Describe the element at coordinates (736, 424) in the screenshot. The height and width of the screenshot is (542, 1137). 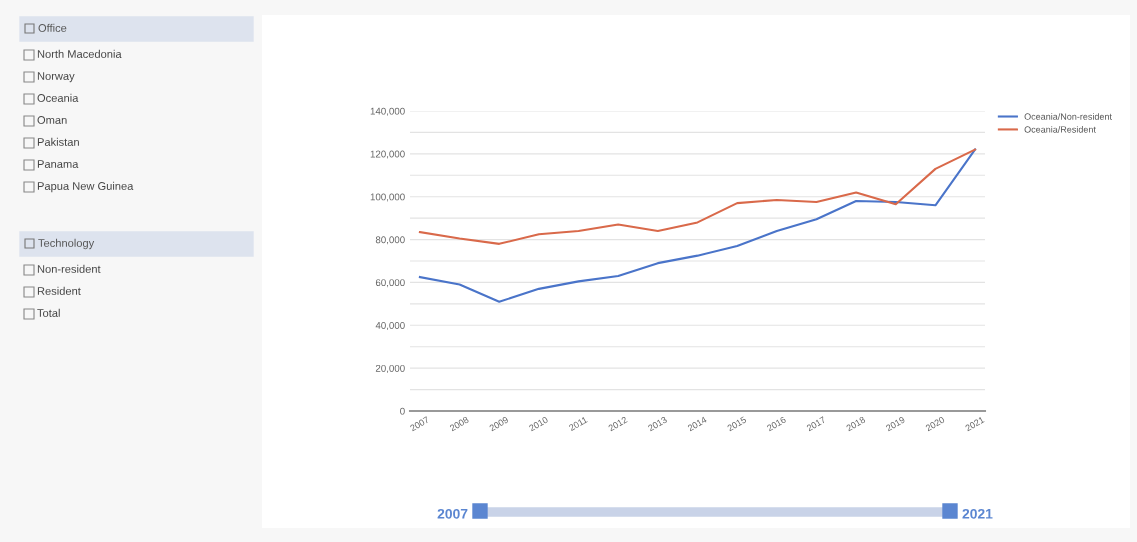
I see `x-tick-label: 2015` at that location.